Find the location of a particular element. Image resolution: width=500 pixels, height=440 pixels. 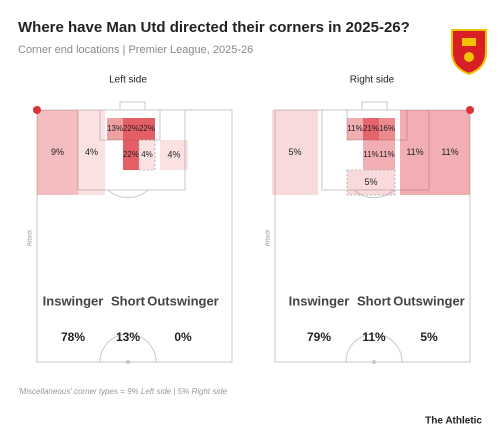

panel-label: Right side is located at coordinates (372, 80).